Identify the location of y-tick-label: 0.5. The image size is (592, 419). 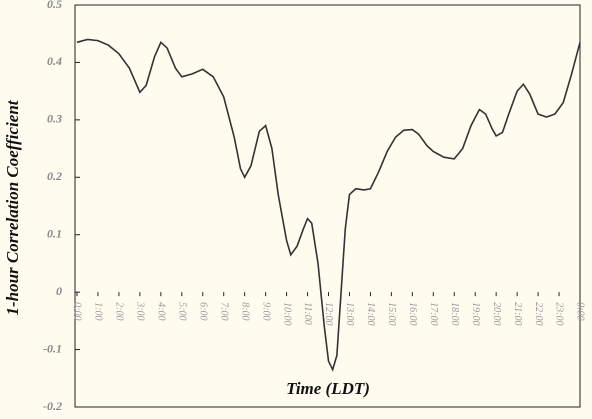
(54, 5).